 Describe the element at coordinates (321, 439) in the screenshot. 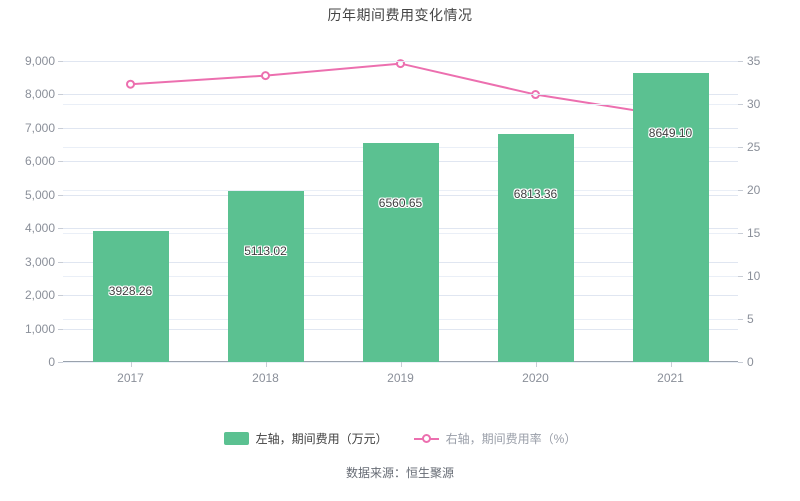

I see `legend-item-bar-label: 左轴，期间费用（万元）` at that location.